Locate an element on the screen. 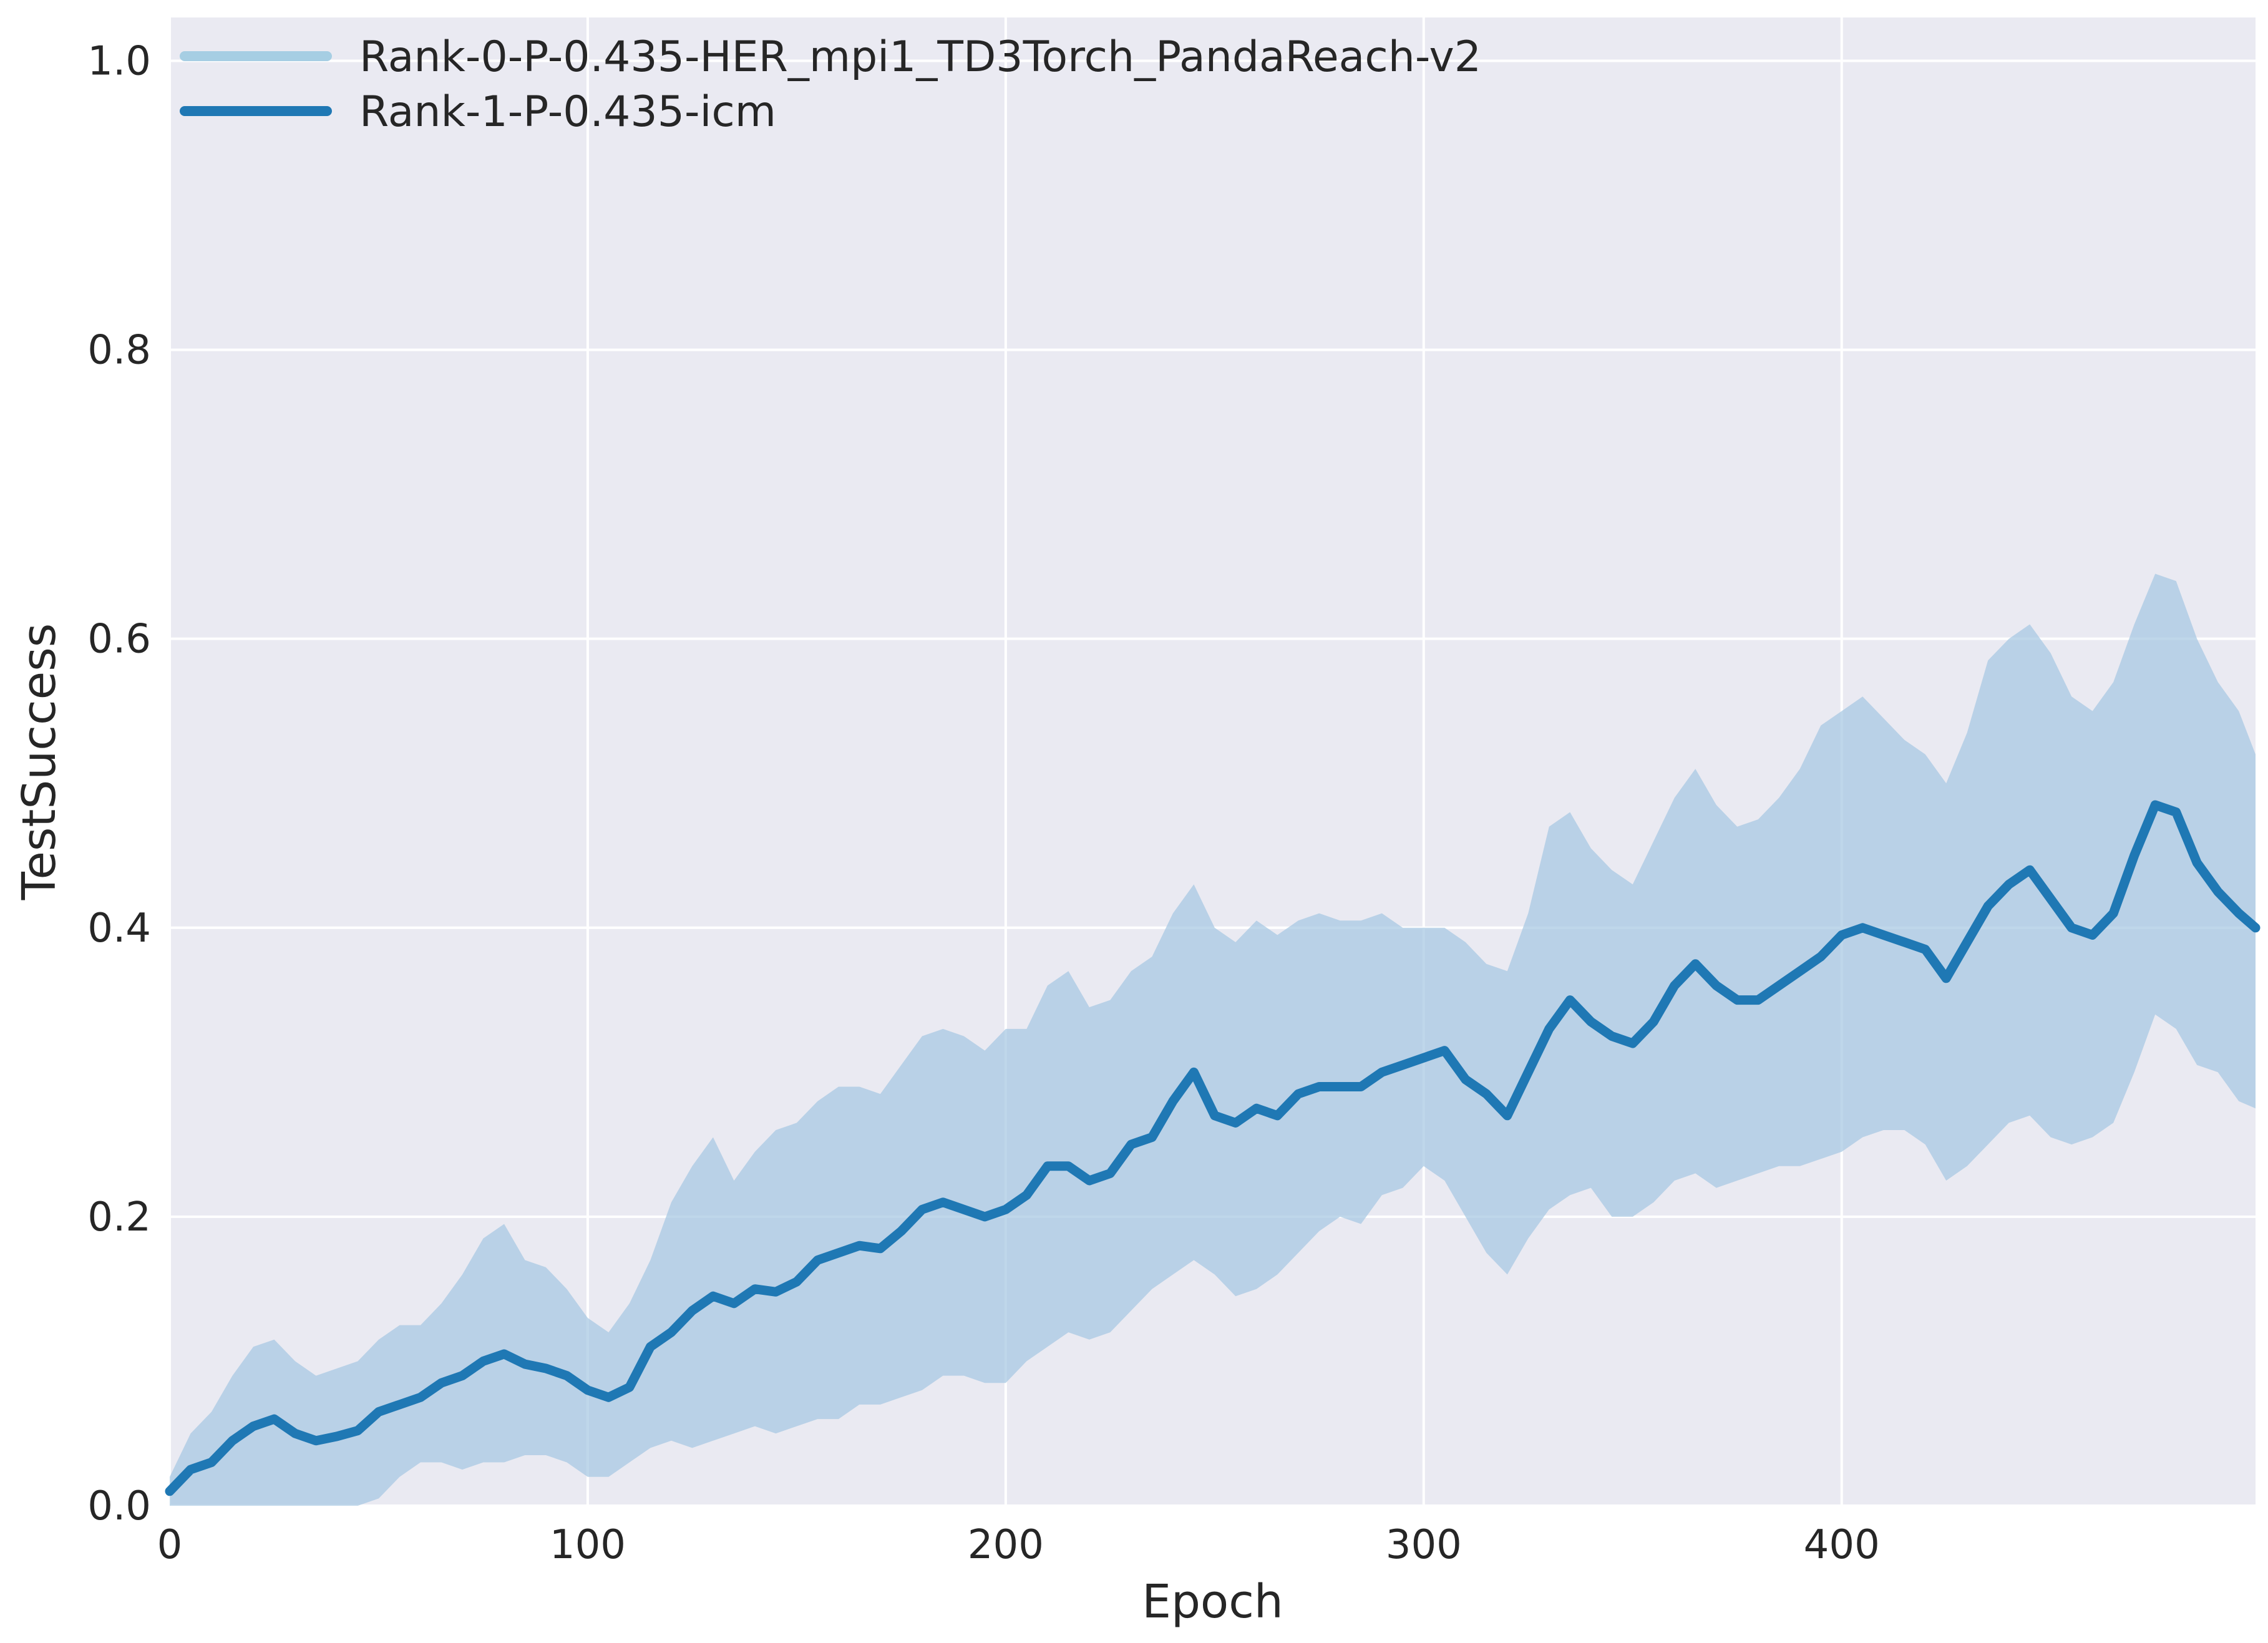 The width and height of the screenshot is (2268, 1643). x-tick-label: 300 is located at coordinates (1424, 1545).